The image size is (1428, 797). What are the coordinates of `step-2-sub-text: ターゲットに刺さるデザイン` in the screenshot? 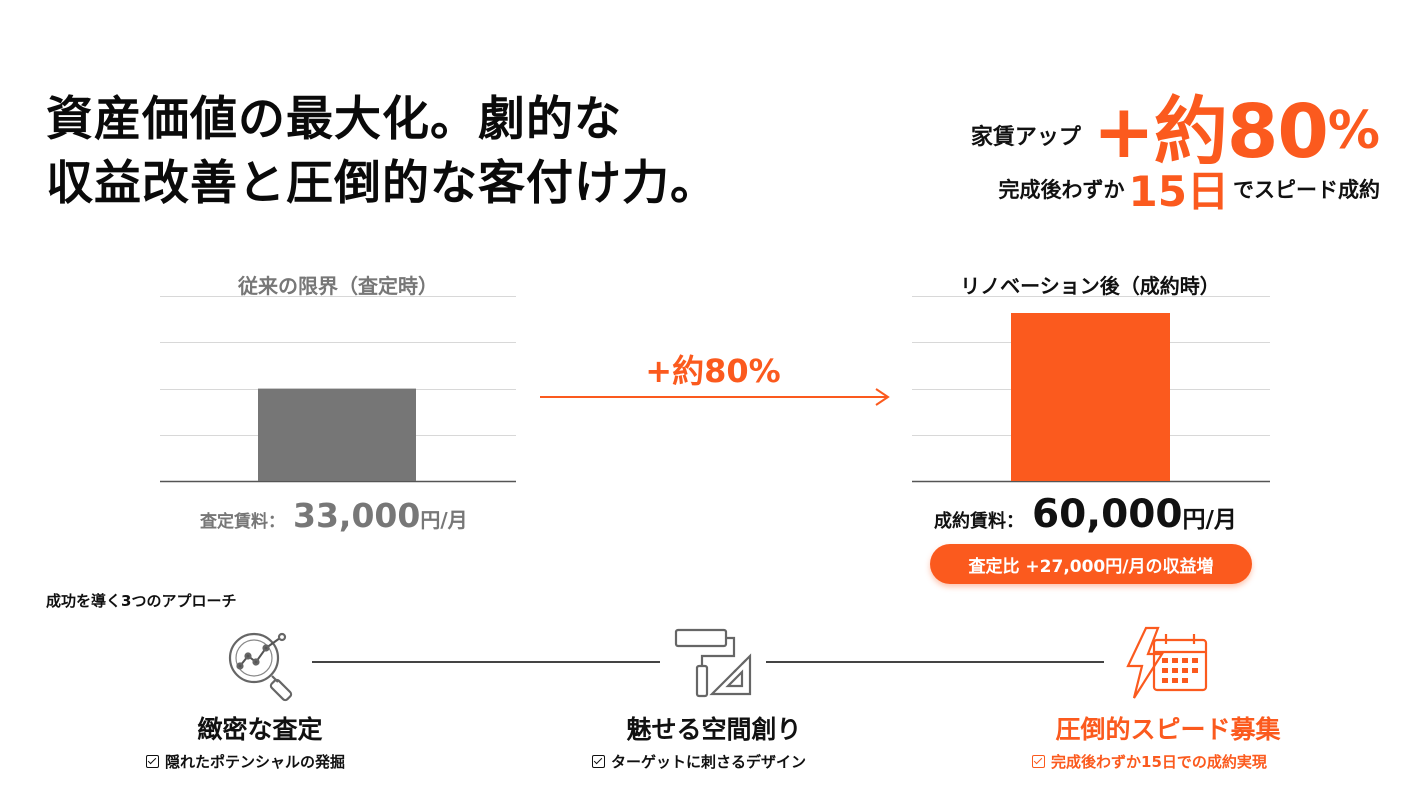 It's located at (709, 762).